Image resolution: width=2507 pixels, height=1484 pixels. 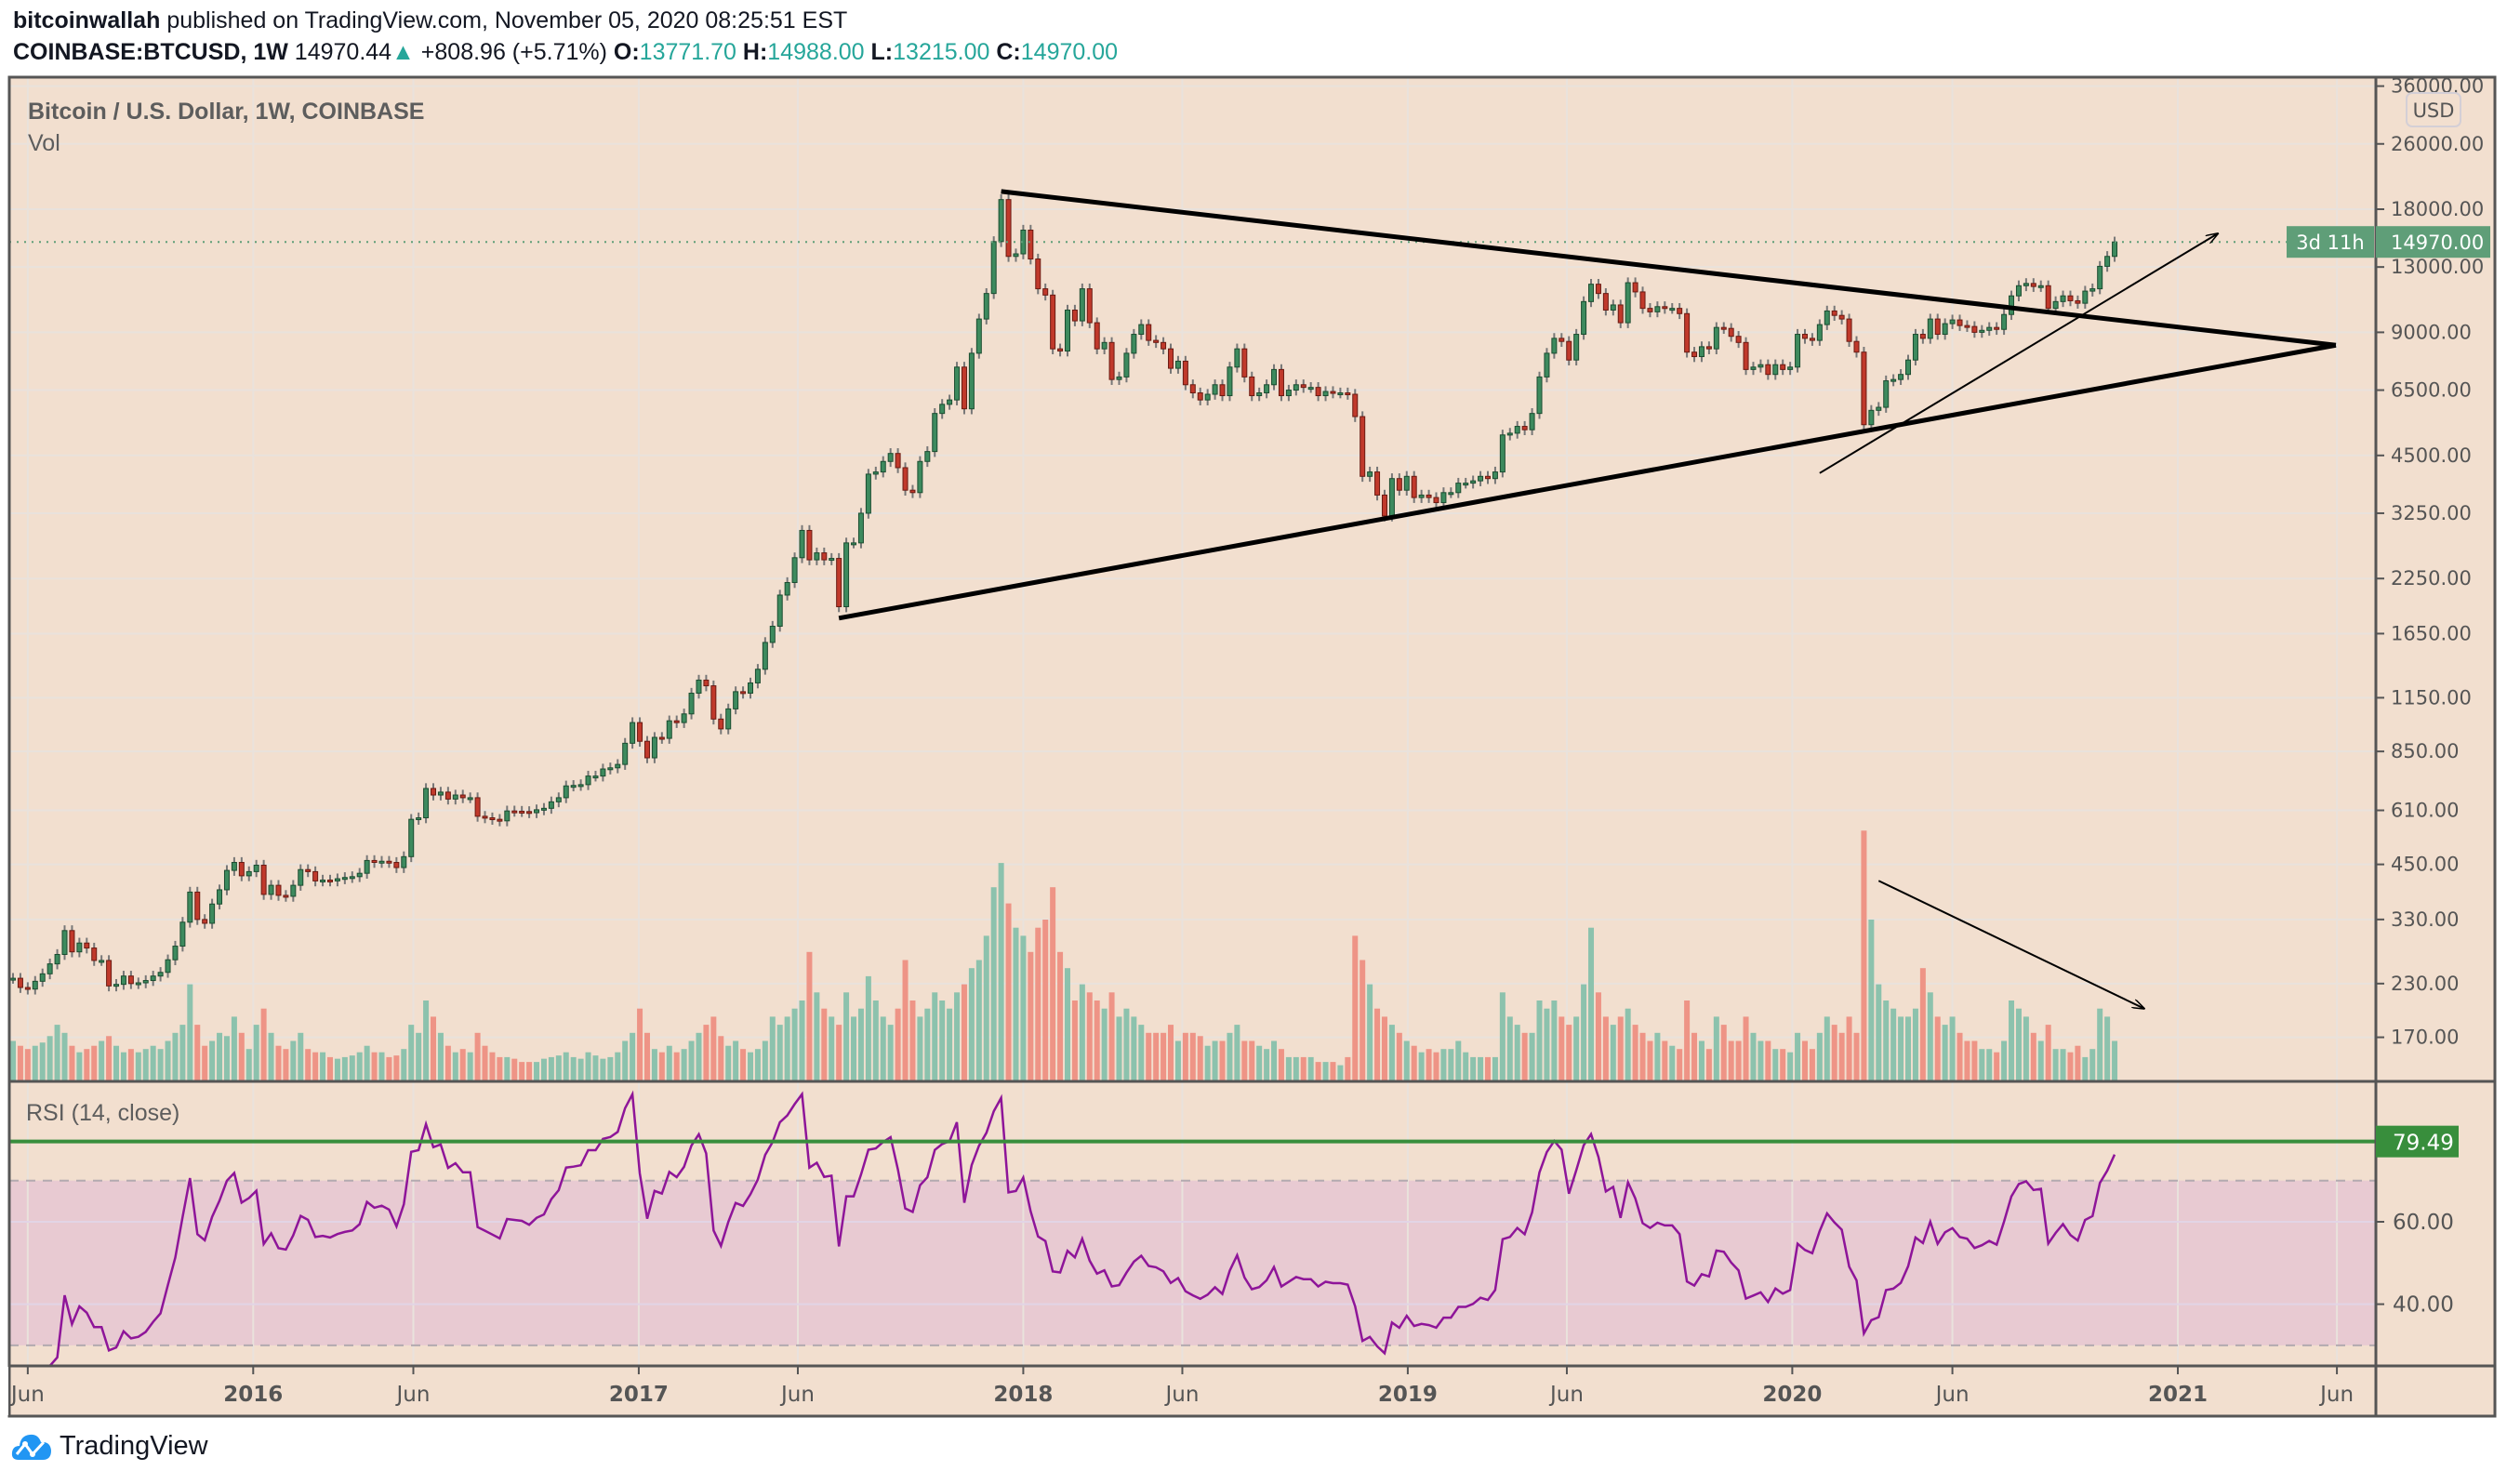 What do you see at coordinates (2431, 332) in the screenshot?
I see `price-tick-label: 9000.00` at bounding box center [2431, 332].